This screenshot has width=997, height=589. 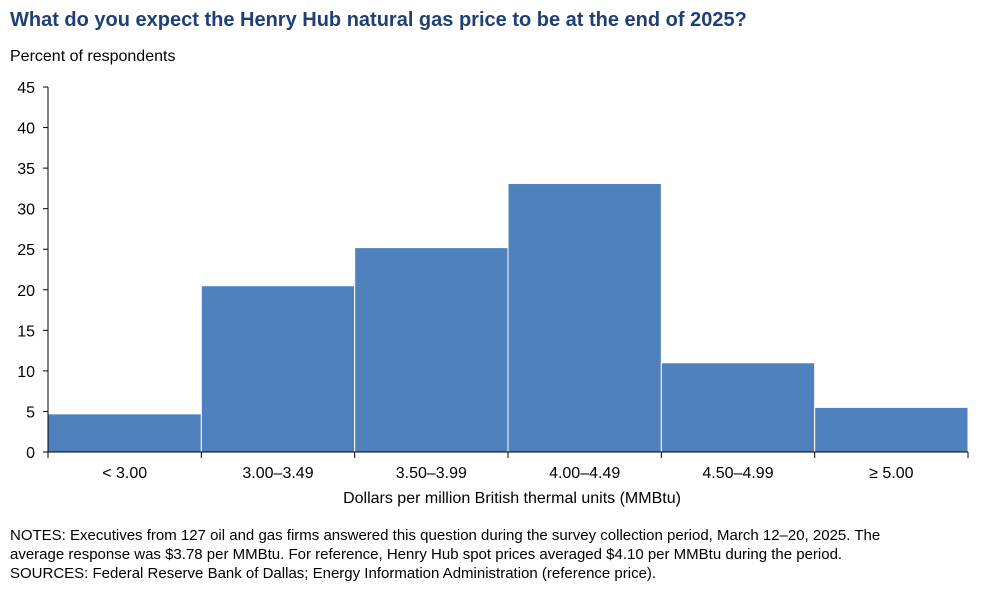 I want to click on x-tick-label-1: 3.00–3.49, so click(x=277, y=473).